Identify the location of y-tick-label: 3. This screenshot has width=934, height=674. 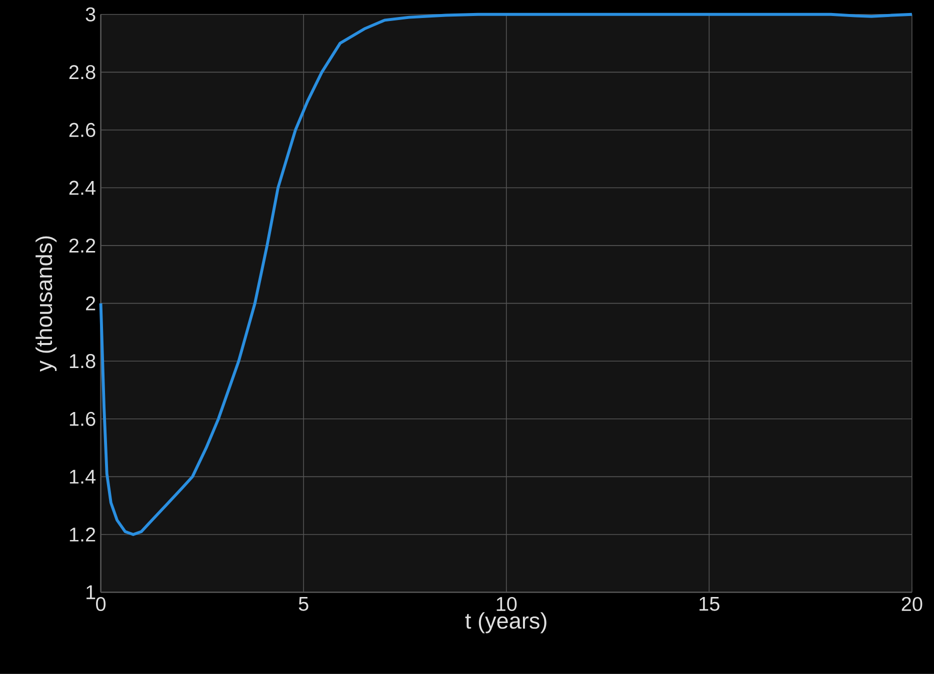
(91, 14).